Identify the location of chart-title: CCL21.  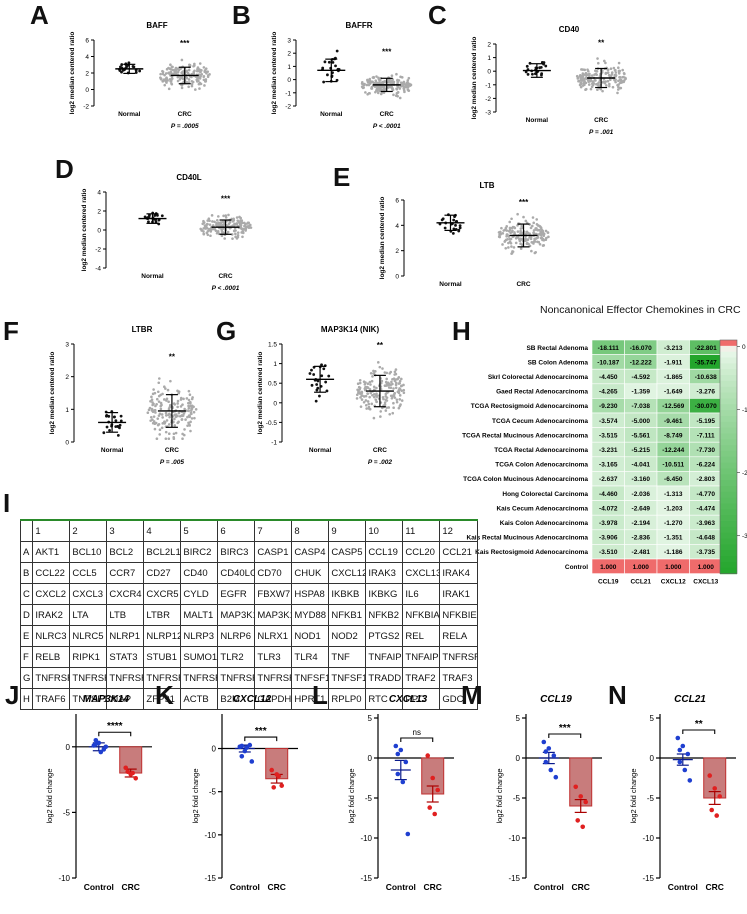
(690, 699).